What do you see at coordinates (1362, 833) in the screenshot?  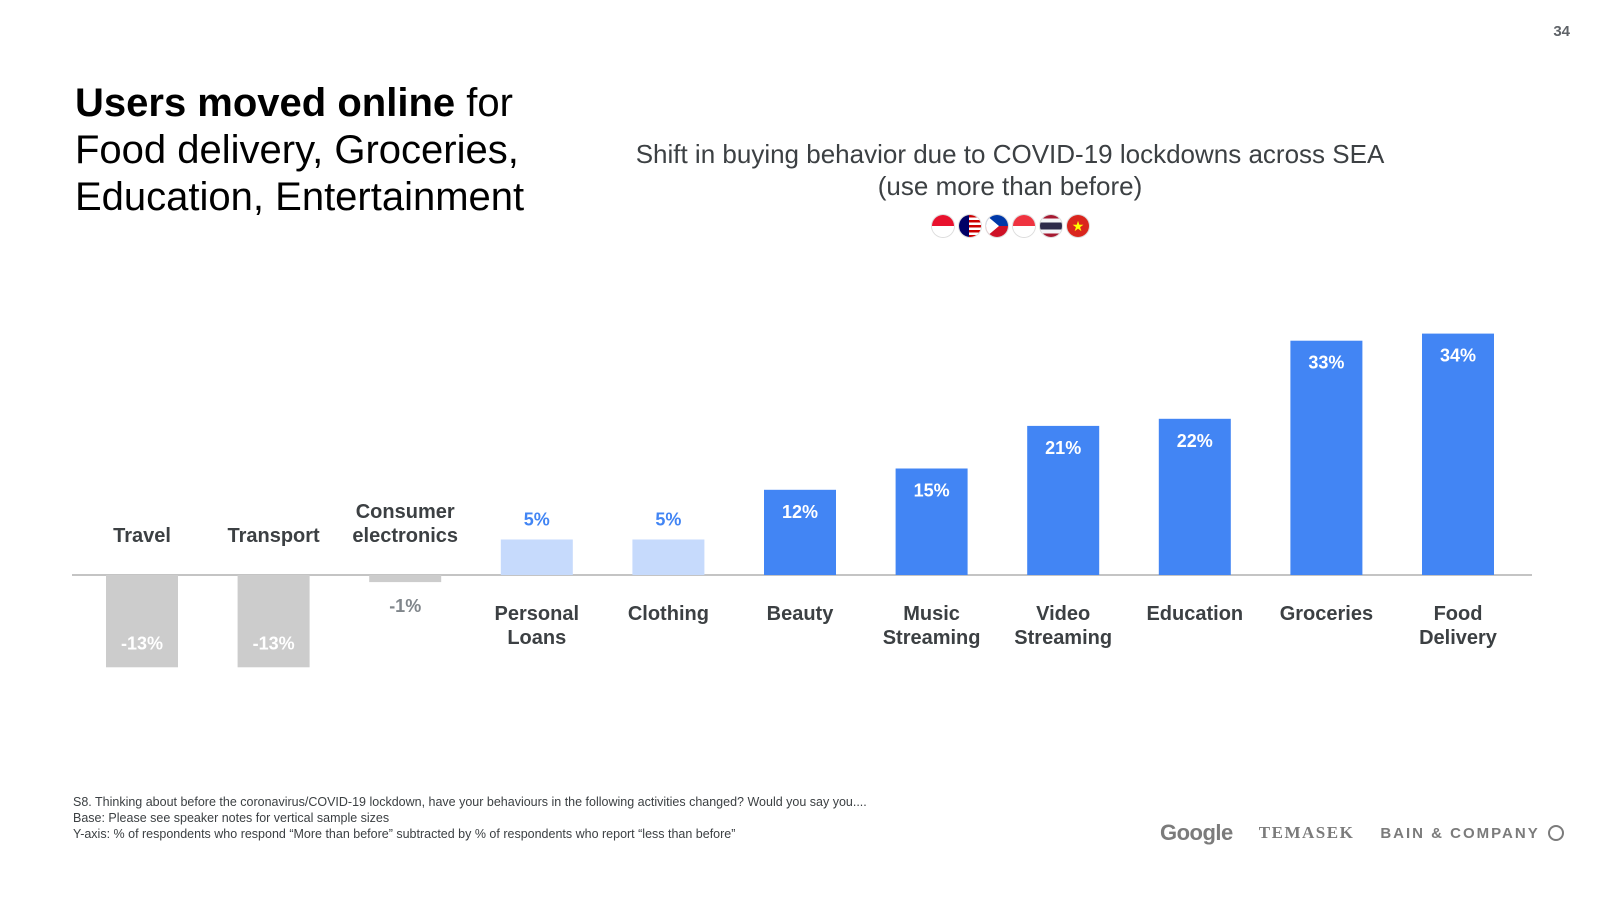 I see `partner-logos: Google TEMASEK BAIN & COMPANY` at bounding box center [1362, 833].